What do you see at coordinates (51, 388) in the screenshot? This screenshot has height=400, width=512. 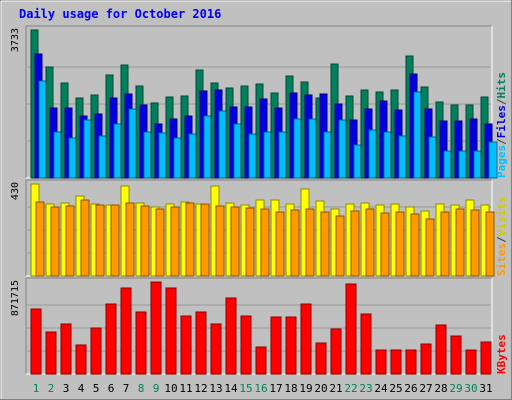 I see `day-label-2: 2` at bounding box center [51, 388].